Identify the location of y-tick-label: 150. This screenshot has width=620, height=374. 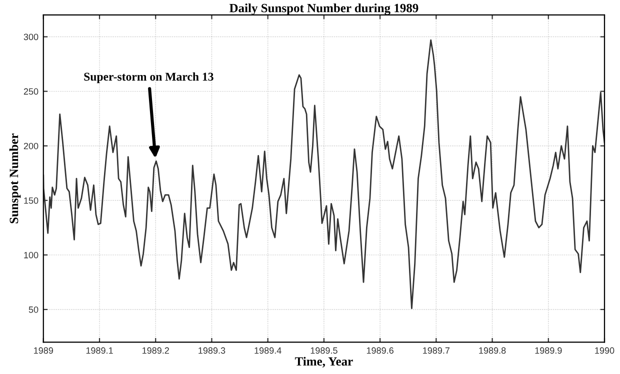
(31, 200).